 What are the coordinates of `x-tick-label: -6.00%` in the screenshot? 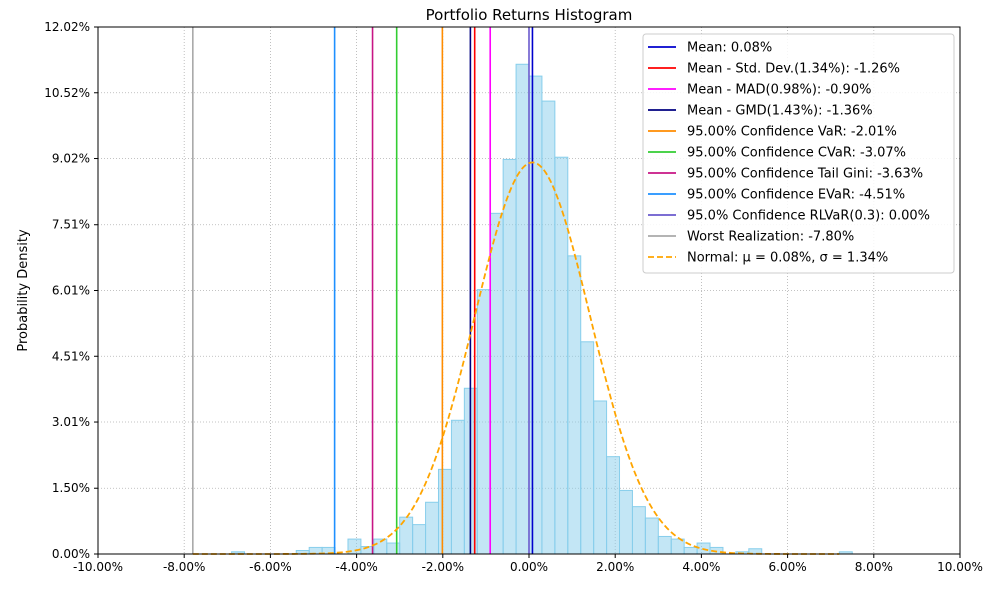 It's located at (270, 567).